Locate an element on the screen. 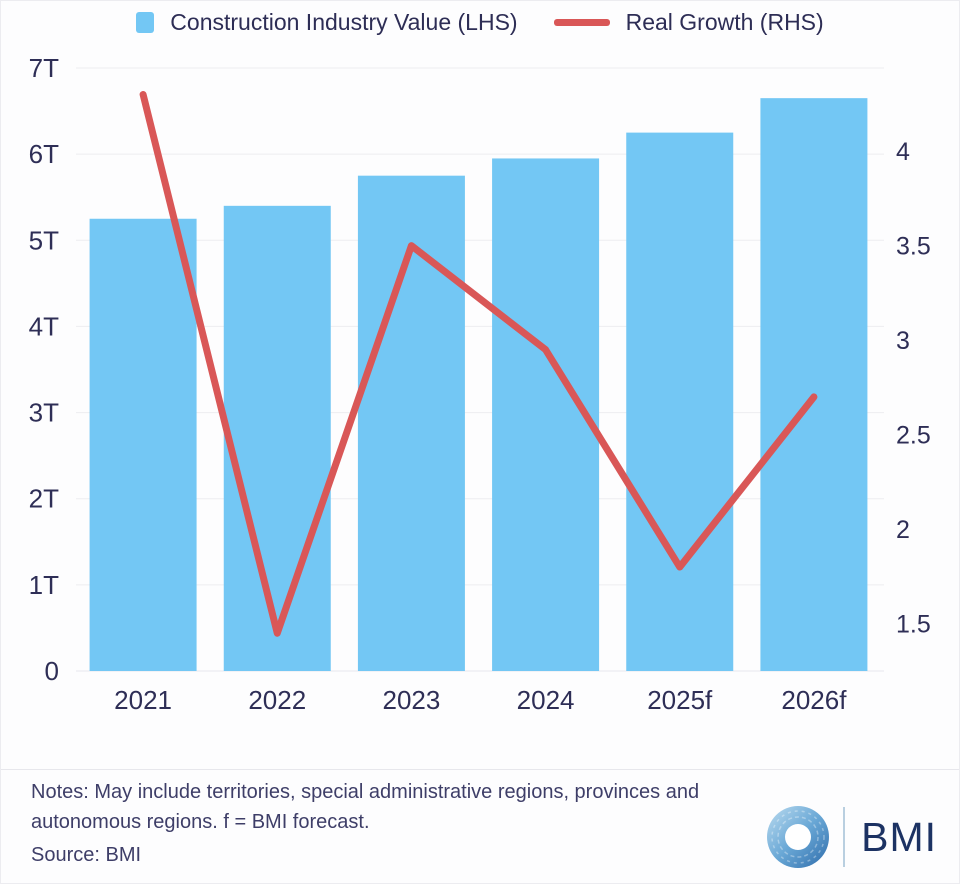 Image resolution: width=960 pixels, height=884 pixels. category-label: 2021 is located at coordinates (143, 700).